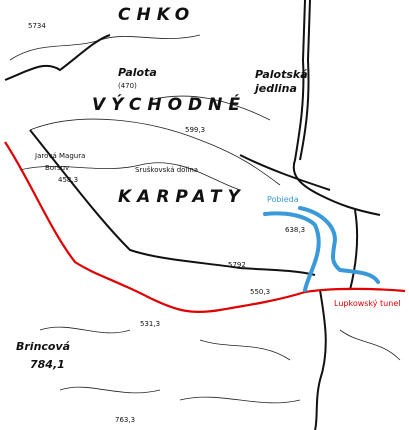 This screenshot has width=409, height=430. Describe the element at coordinates (195, 130) in the screenshot. I see `label: 599,3` at that location.